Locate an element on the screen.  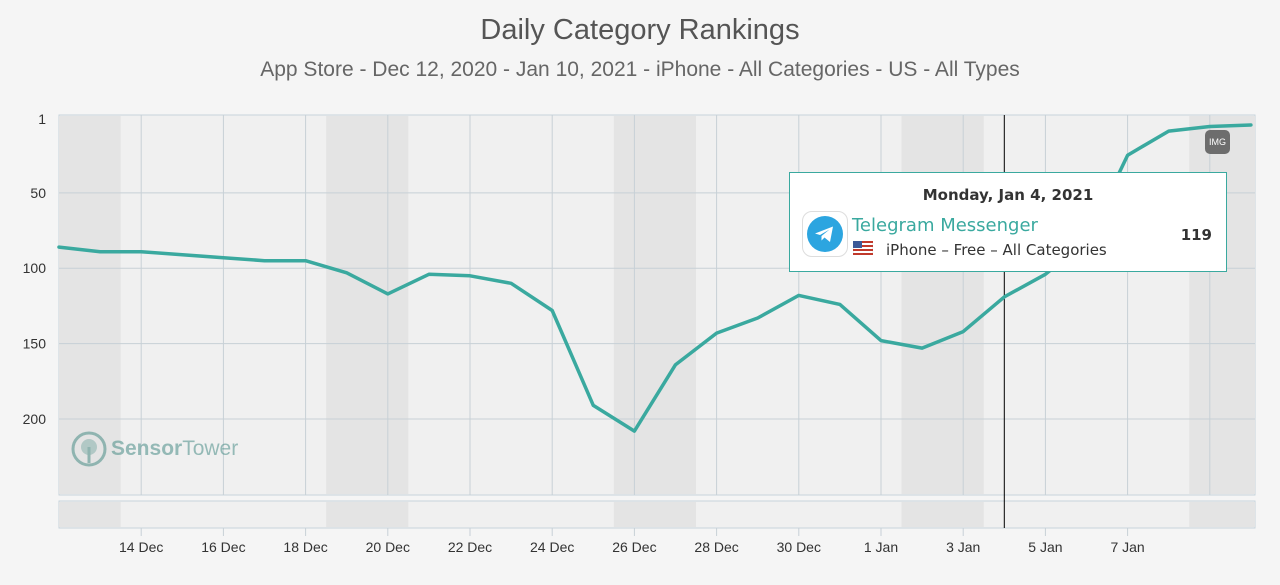
x-tick-label: 18 Dec is located at coordinates (305, 547).